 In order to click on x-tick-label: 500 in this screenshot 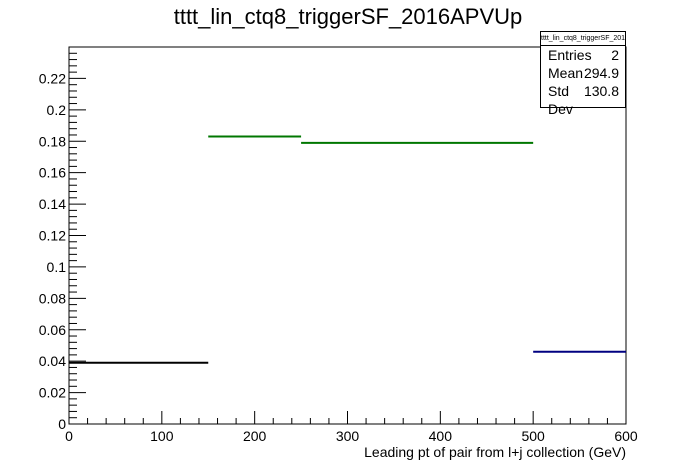, I will do `click(533, 436)`.